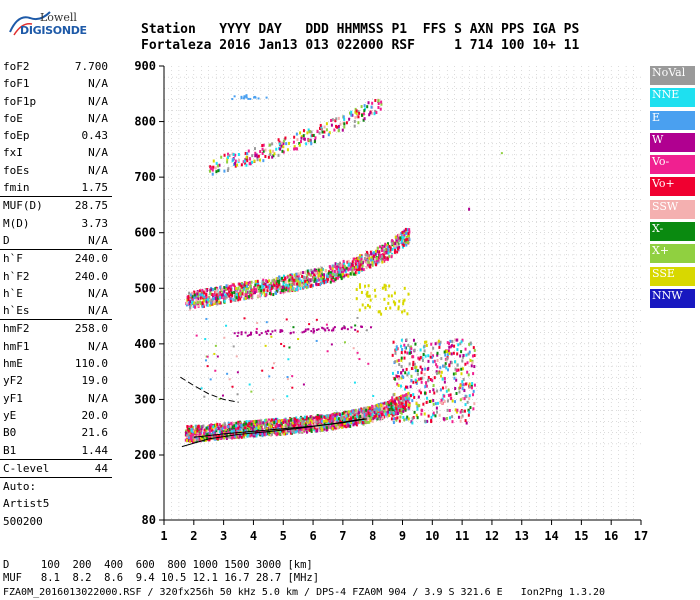 The width and height of the screenshot is (700, 600). Describe the element at coordinates (672, 165) in the screenshot. I see `legend-item-vo: Vo-` at that location.